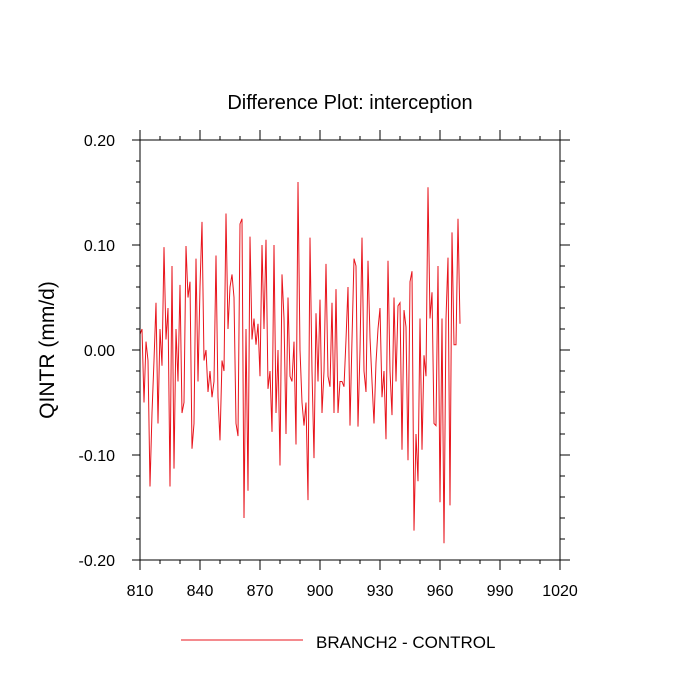  What do you see at coordinates (99, 141) in the screenshot?
I see `y-tick-label: 0.20` at bounding box center [99, 141].